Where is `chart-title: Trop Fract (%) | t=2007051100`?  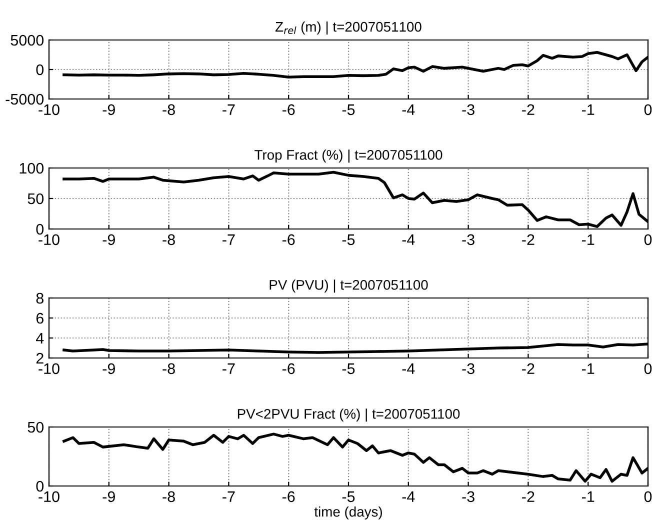 chart-title: Trop Fract (%) | t=2007051100 is located at coordinates (348, 156).